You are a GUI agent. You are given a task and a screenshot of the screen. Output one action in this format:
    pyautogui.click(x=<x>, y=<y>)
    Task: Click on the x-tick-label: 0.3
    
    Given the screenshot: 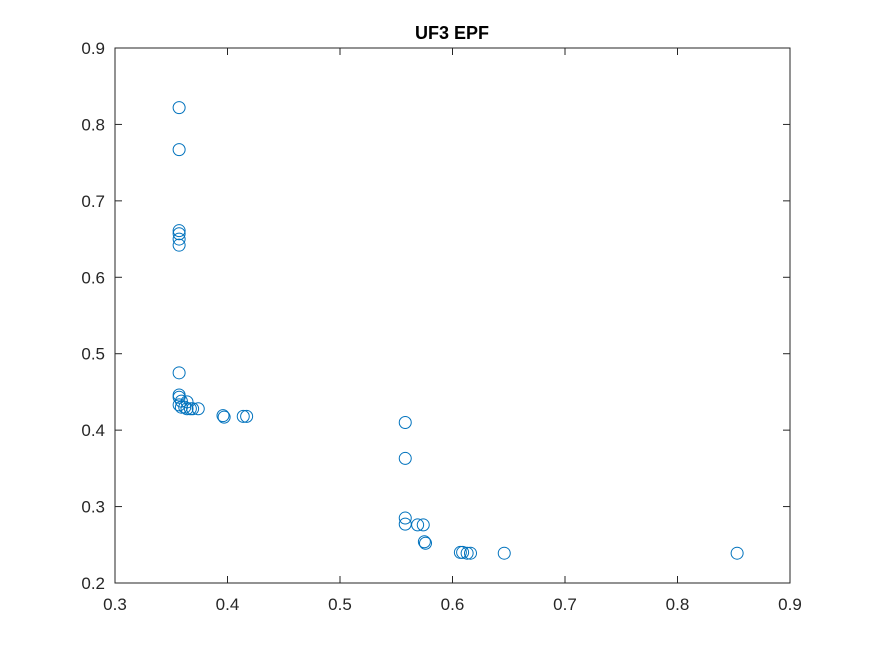 What is the action you would take?
    pyautogui.click(x=115, y=604)
    